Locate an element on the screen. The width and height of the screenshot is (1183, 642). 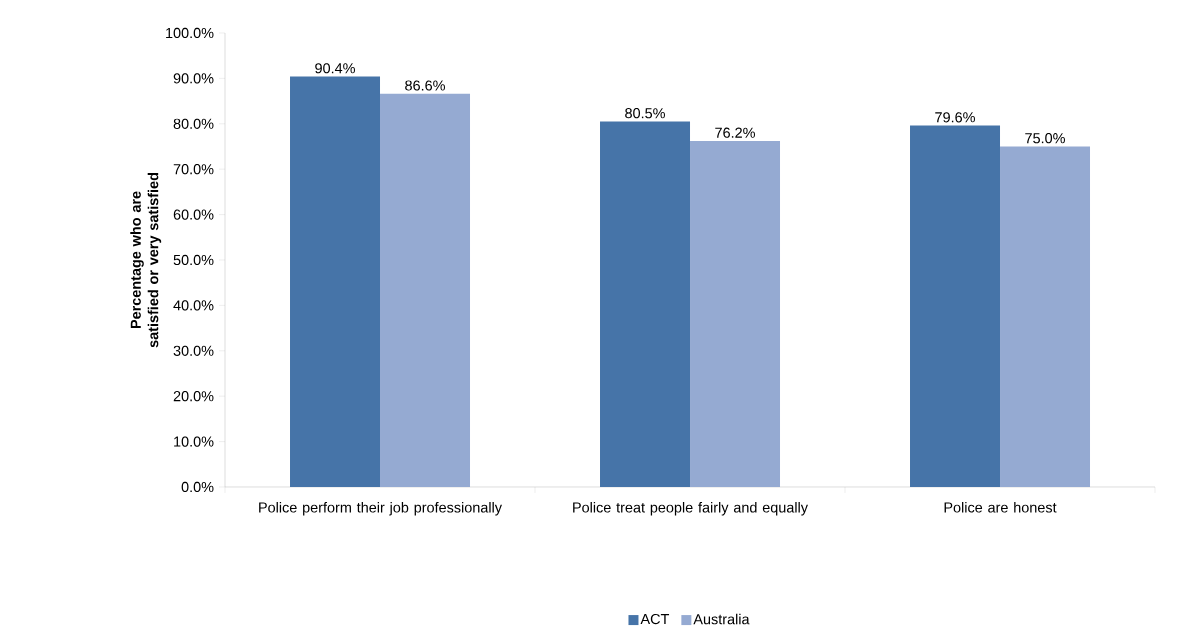
y-tick-label: 80.0% is located at coordinates (193, 123).